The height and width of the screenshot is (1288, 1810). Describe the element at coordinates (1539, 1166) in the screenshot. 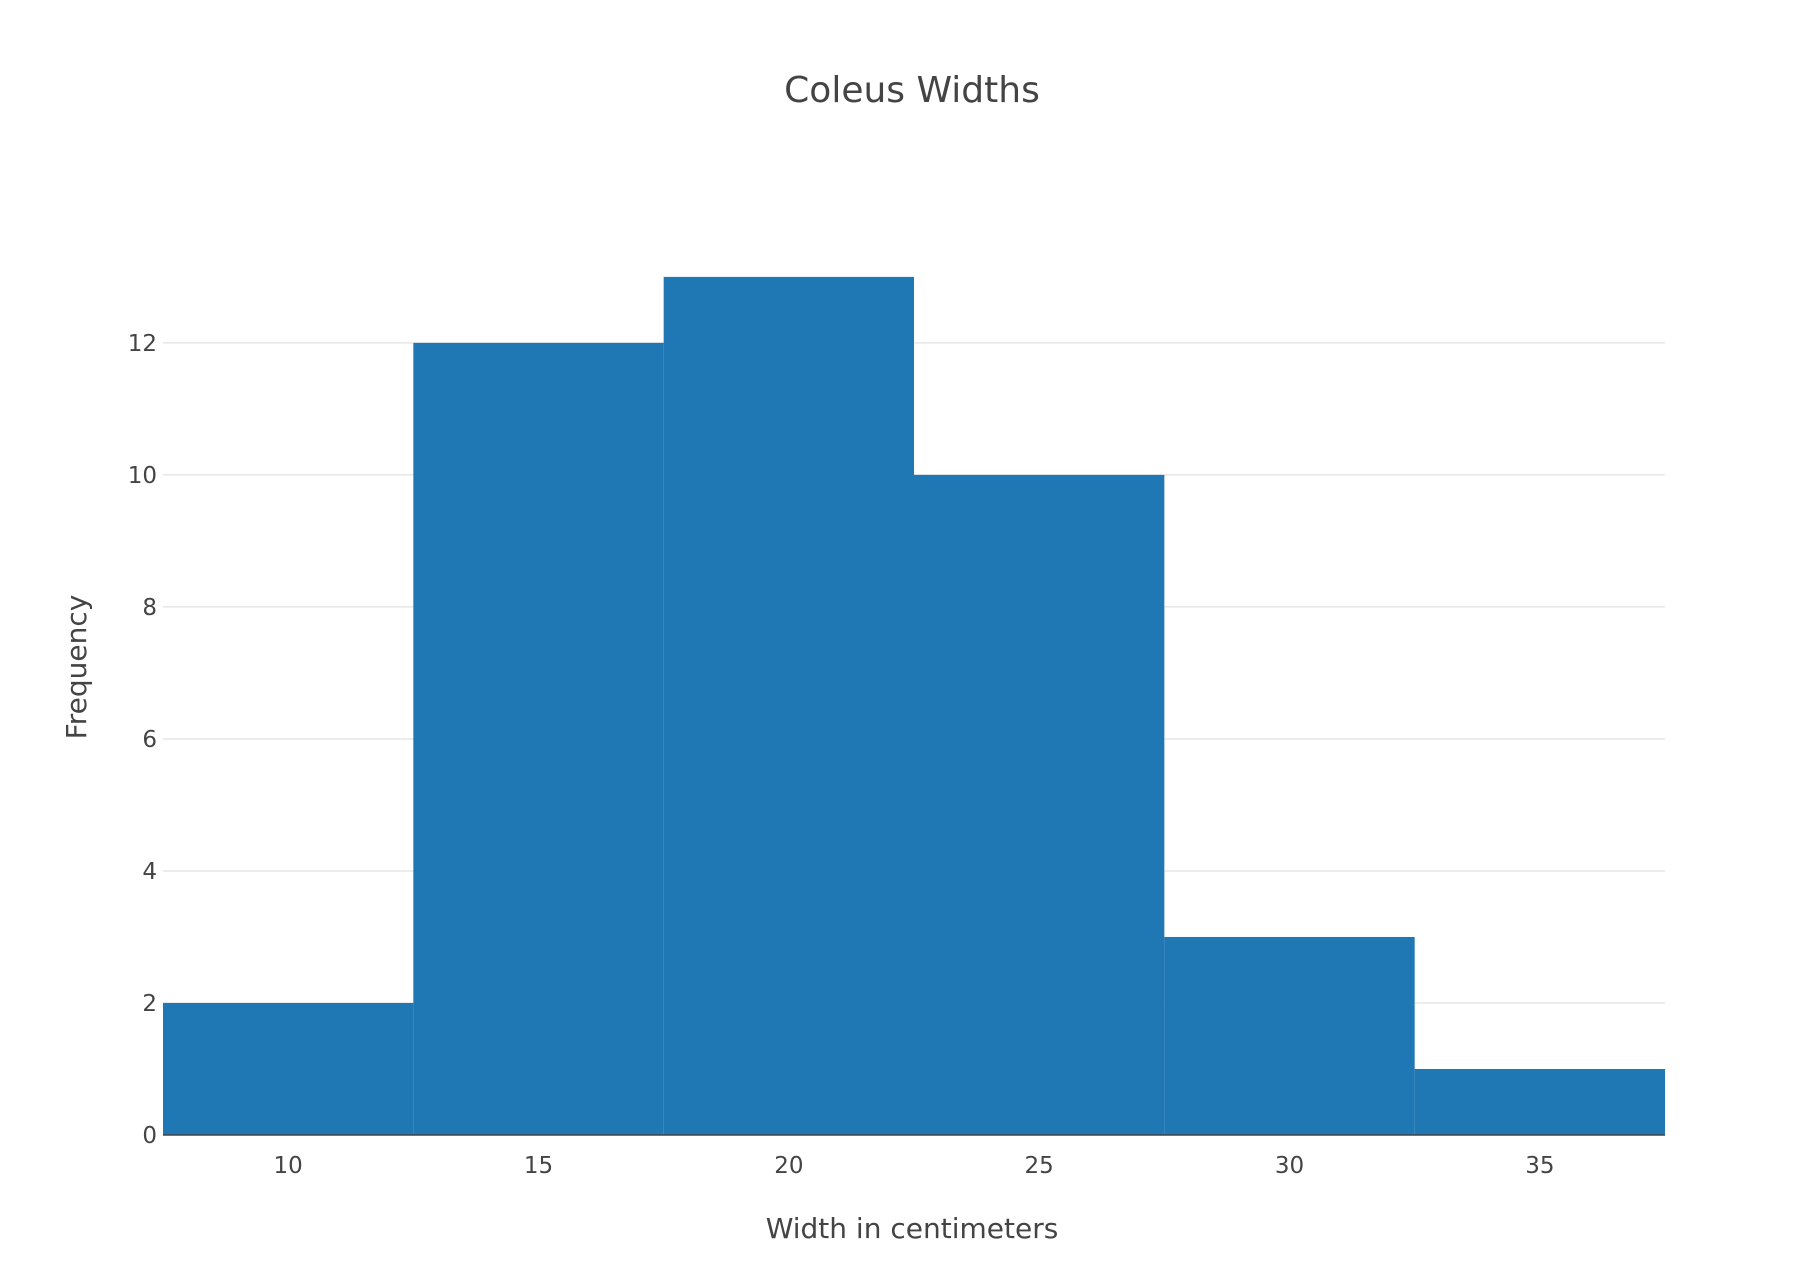

I see `x-tick-label: 35` at that location.